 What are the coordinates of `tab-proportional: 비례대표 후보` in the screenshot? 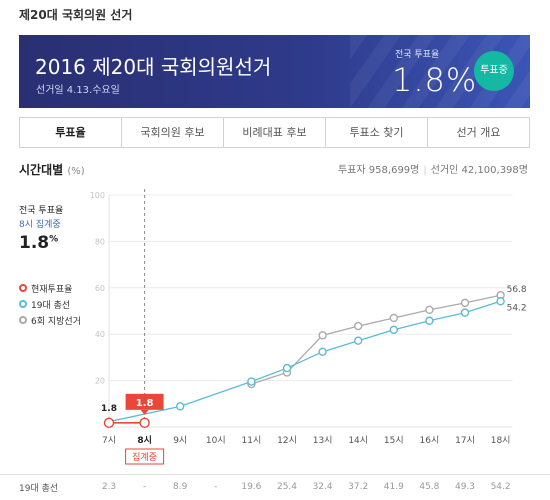 It's located at (274, 132).